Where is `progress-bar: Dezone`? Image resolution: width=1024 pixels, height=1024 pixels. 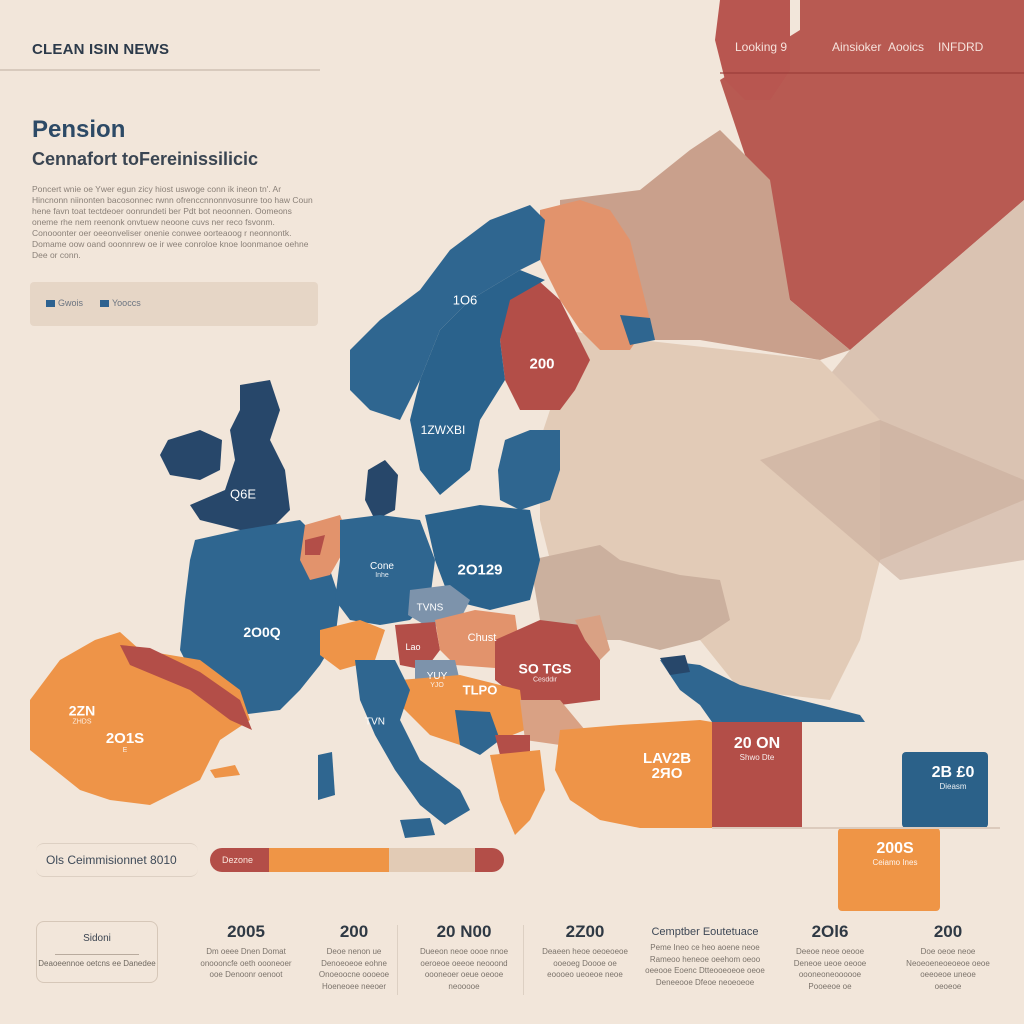
progress-bar: Dezone is located at coordinates (357, 860).